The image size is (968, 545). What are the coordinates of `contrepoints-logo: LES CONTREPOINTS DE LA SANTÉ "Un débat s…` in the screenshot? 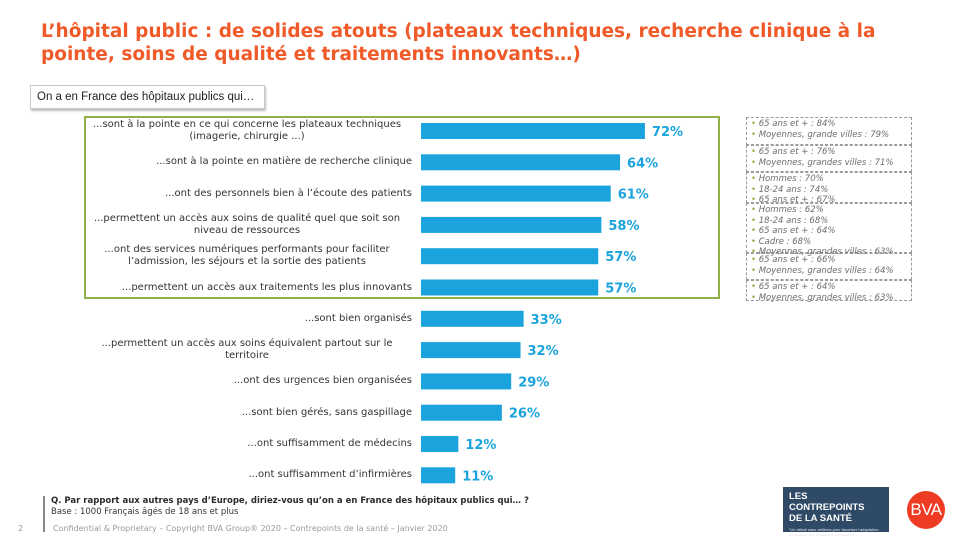 It's located at (836, 512).